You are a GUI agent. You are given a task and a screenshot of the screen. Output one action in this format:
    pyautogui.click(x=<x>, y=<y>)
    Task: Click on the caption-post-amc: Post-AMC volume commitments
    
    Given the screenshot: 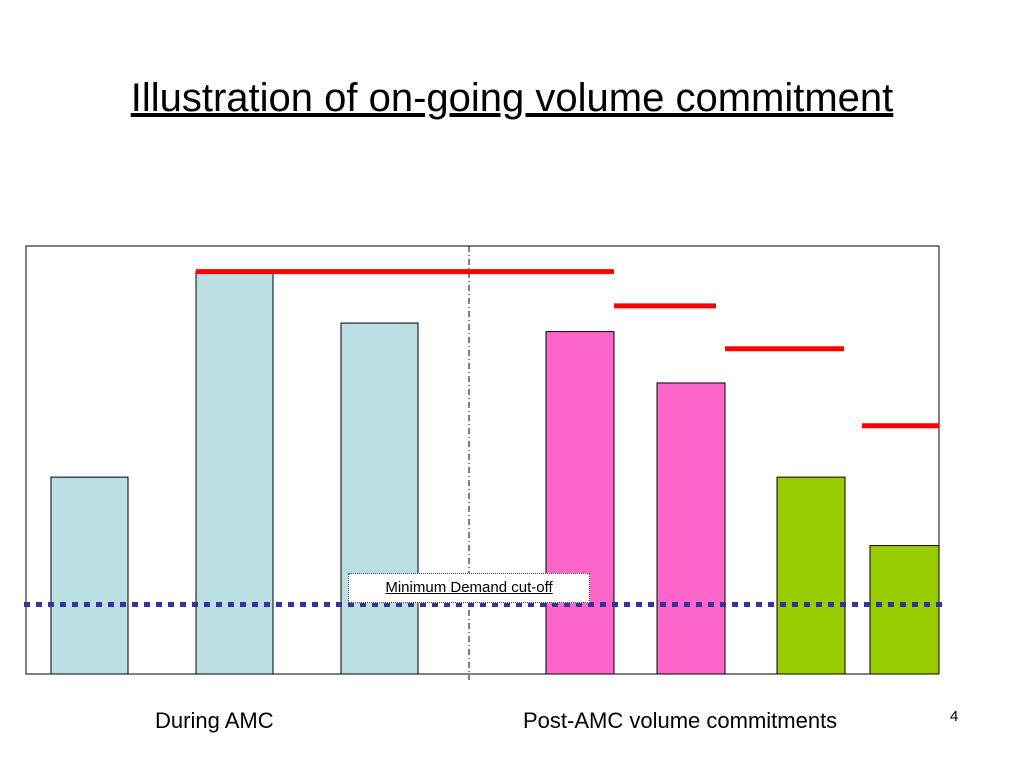 What is the action you would take?
    pyautogui.click(x=680, y=720)
    